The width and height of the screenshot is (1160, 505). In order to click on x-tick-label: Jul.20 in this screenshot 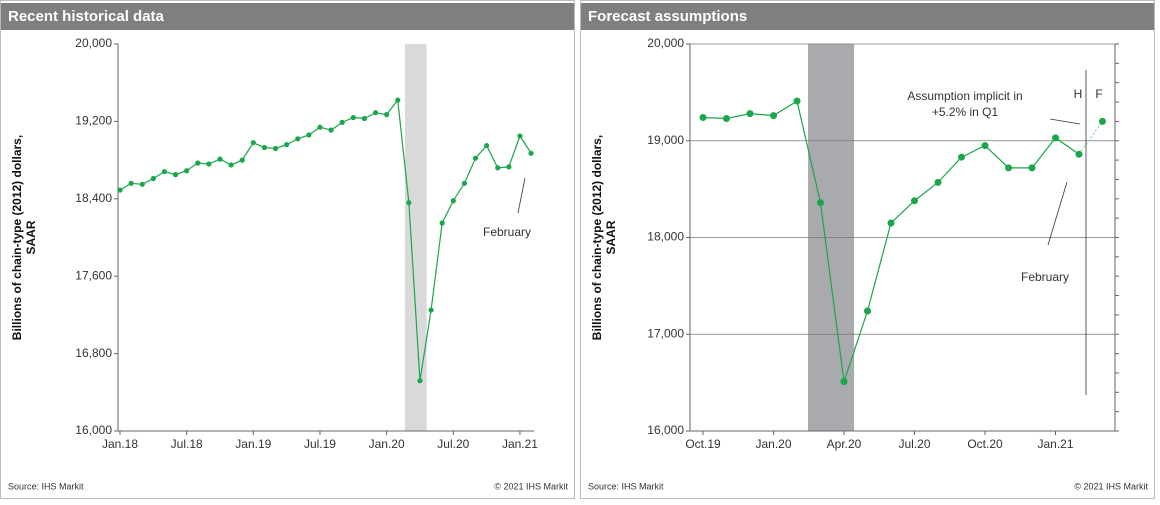, I will do `click(453, 444)`.